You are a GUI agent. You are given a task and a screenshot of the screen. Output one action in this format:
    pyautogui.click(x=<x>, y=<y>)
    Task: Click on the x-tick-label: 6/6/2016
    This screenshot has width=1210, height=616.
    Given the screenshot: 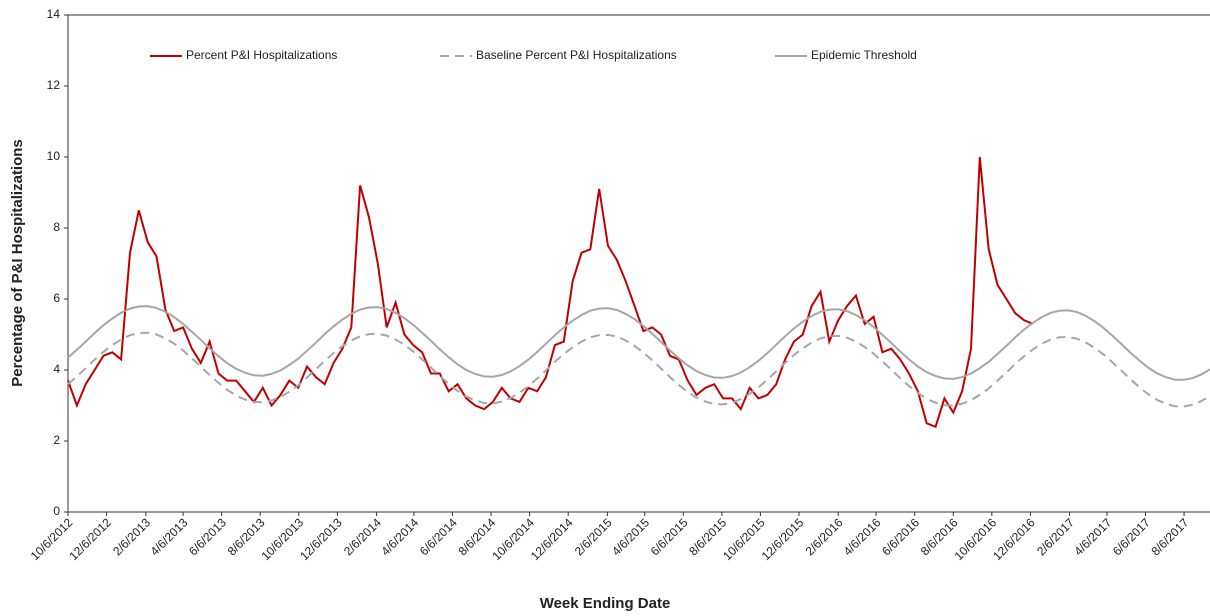 What is the action you would take?
    pyautogui.click(x=900, y=536)
    